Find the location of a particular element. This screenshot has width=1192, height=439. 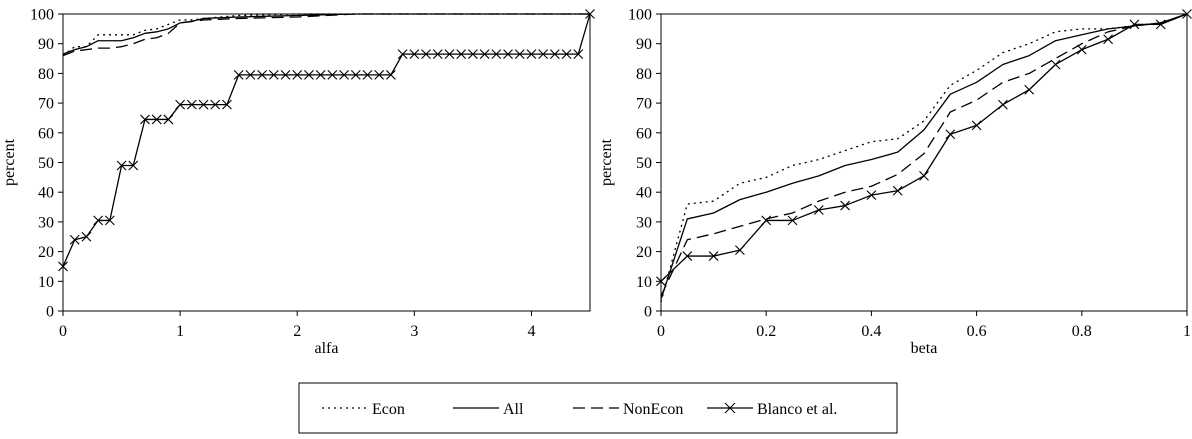

x-tick-label: 0.4 is located at coordinates (871, 331).